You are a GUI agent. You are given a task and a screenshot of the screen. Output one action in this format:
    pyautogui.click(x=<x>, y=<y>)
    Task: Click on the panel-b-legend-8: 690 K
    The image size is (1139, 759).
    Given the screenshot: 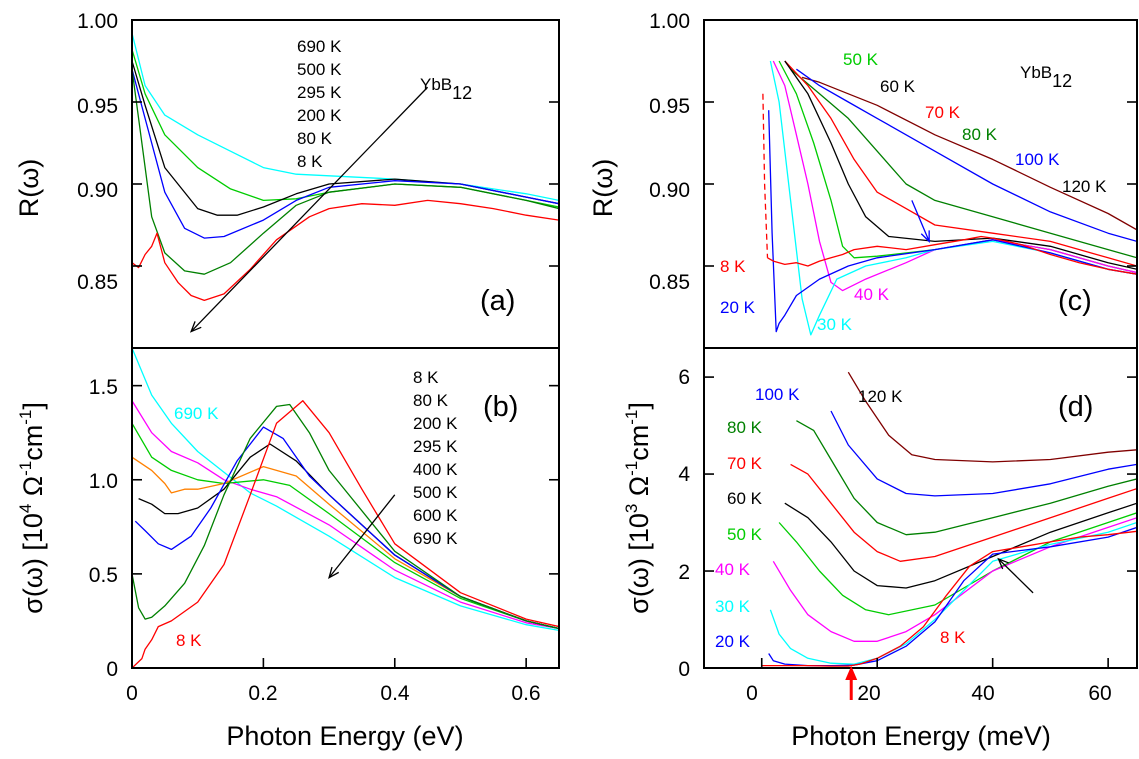 What is the action you would take?
    pyautogui.click(x=435, y=538)
    